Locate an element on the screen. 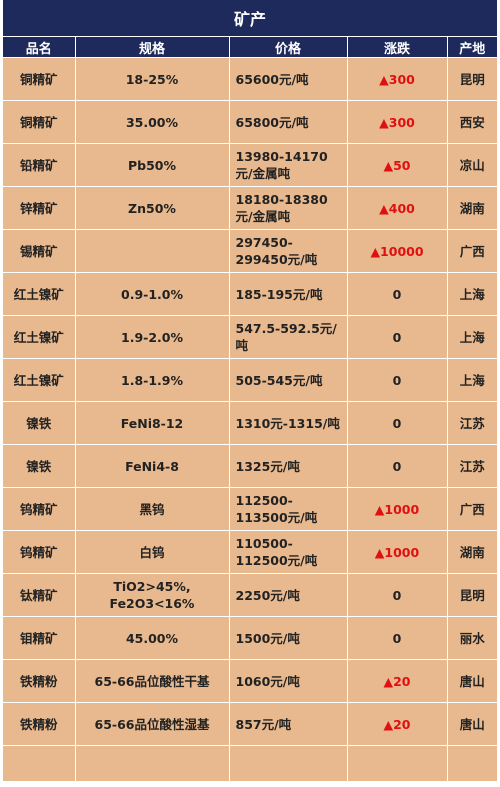  cell-spec: TiO2>45%, Fe2O3<16% is located at coordinates (152, 595).